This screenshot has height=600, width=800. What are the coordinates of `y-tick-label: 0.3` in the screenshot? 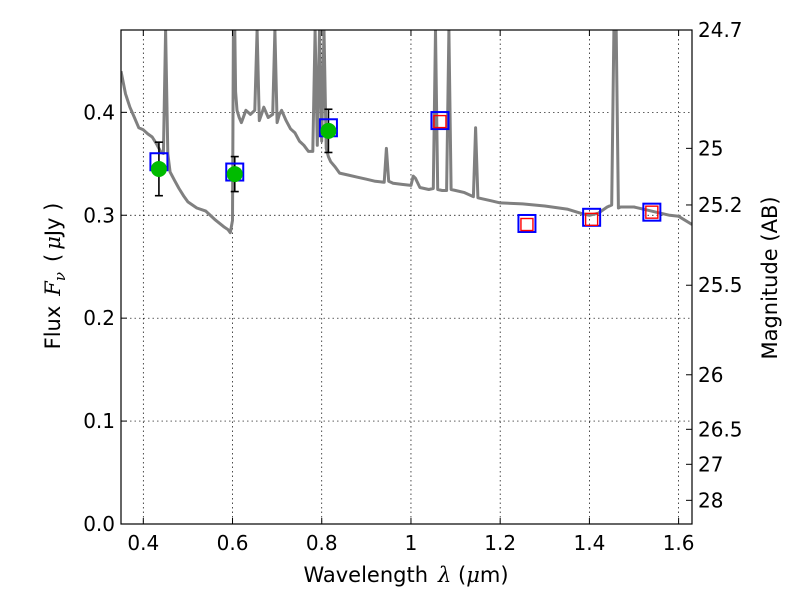 It's located at (99, 215).